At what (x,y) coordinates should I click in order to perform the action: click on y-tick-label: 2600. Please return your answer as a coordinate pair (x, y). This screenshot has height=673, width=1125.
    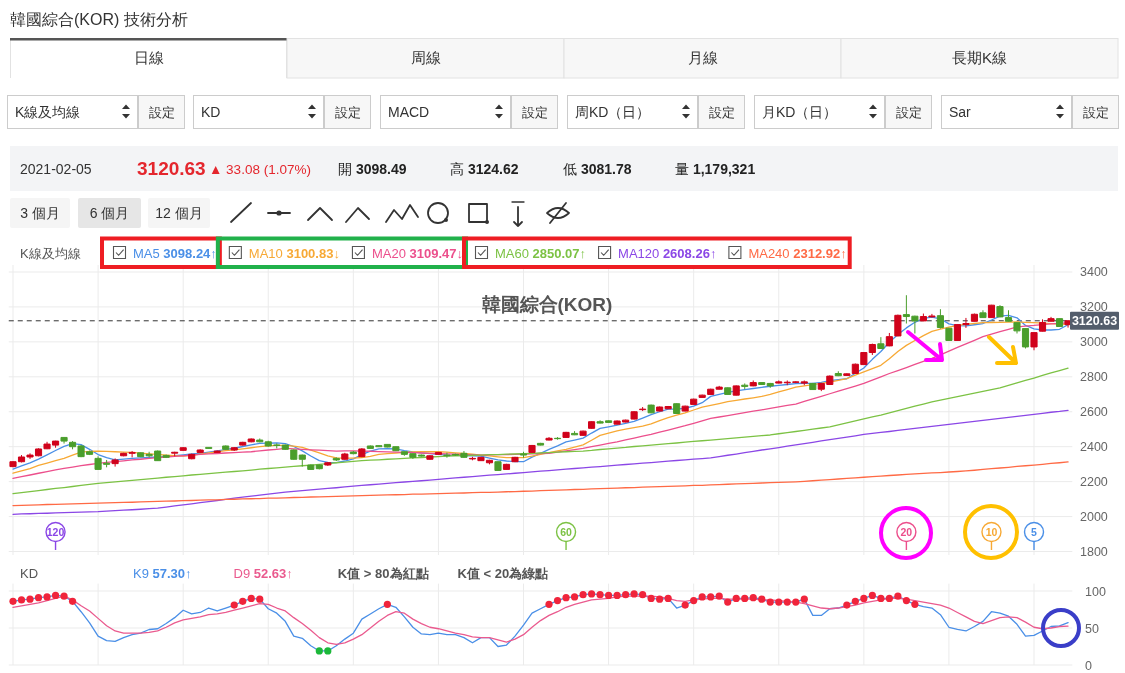
    Looking at the image, I should click on (1094, 412).